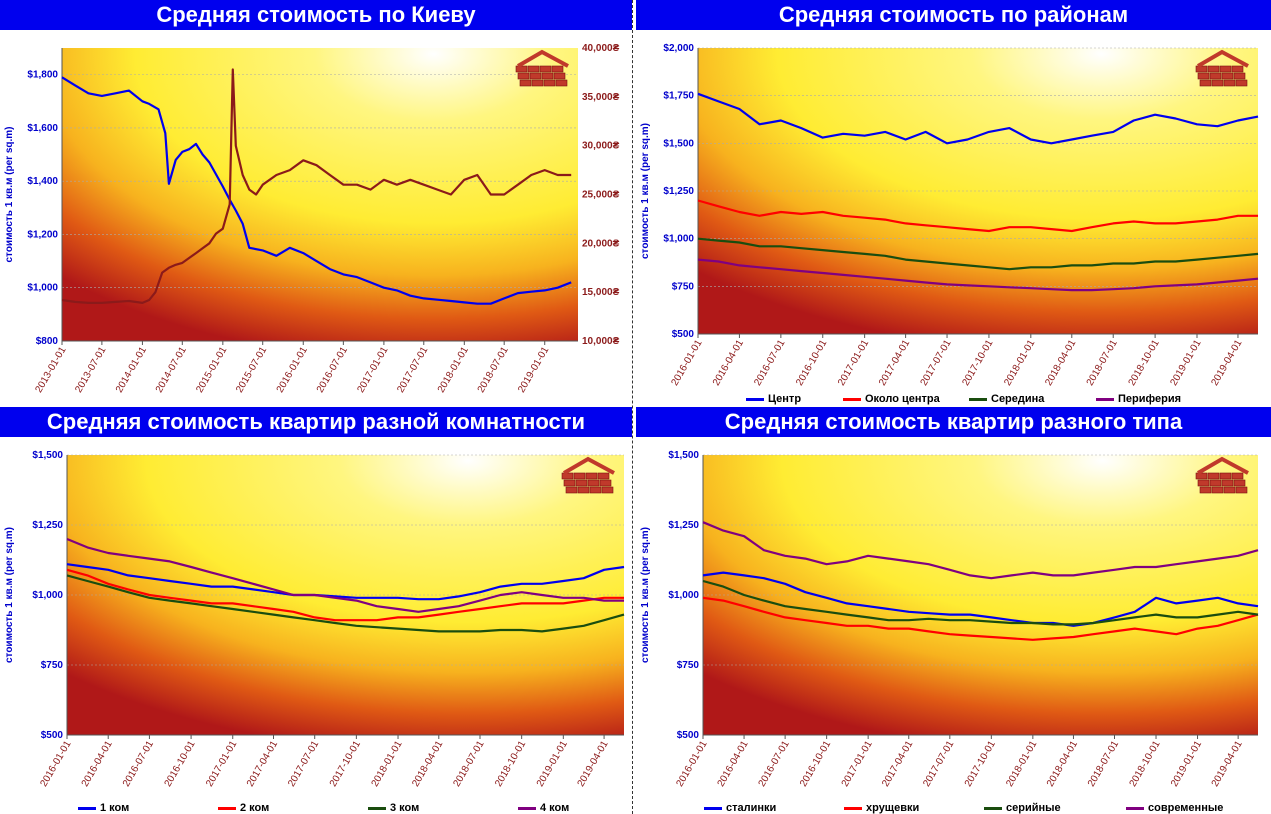 The image size is (1271, 814). What do you see at coordinates (601, 146) in the screenshot?
I see `y2-tick-label: 30,000₴` at bounding box center [601, 146].